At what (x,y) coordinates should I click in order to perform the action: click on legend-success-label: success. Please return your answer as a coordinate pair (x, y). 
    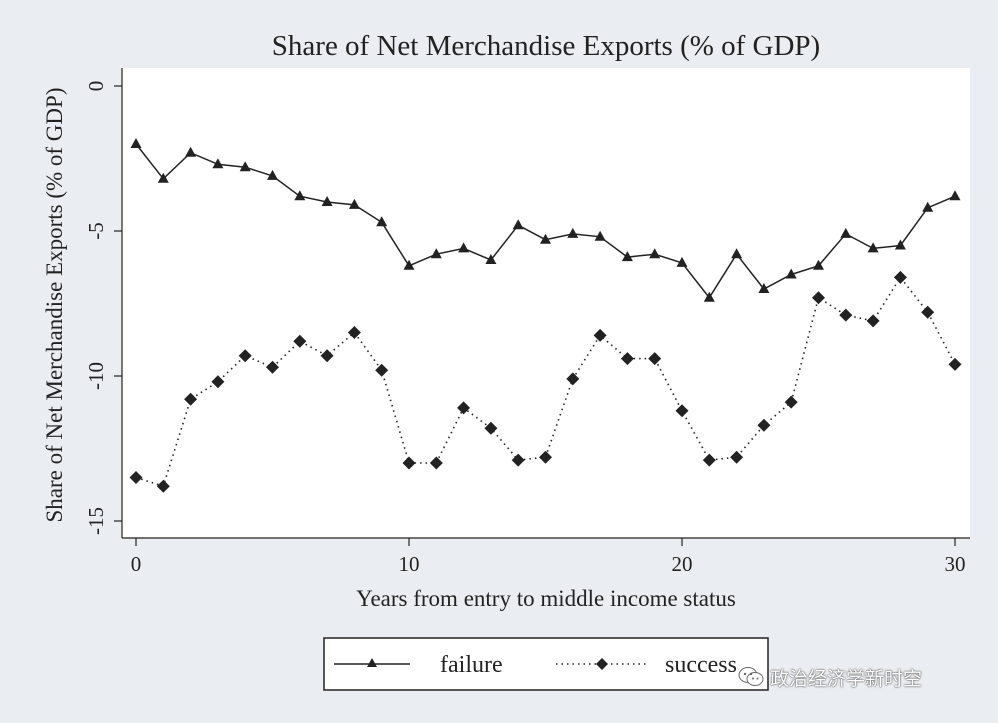
    Looking at the image, I should click on (701, 665).